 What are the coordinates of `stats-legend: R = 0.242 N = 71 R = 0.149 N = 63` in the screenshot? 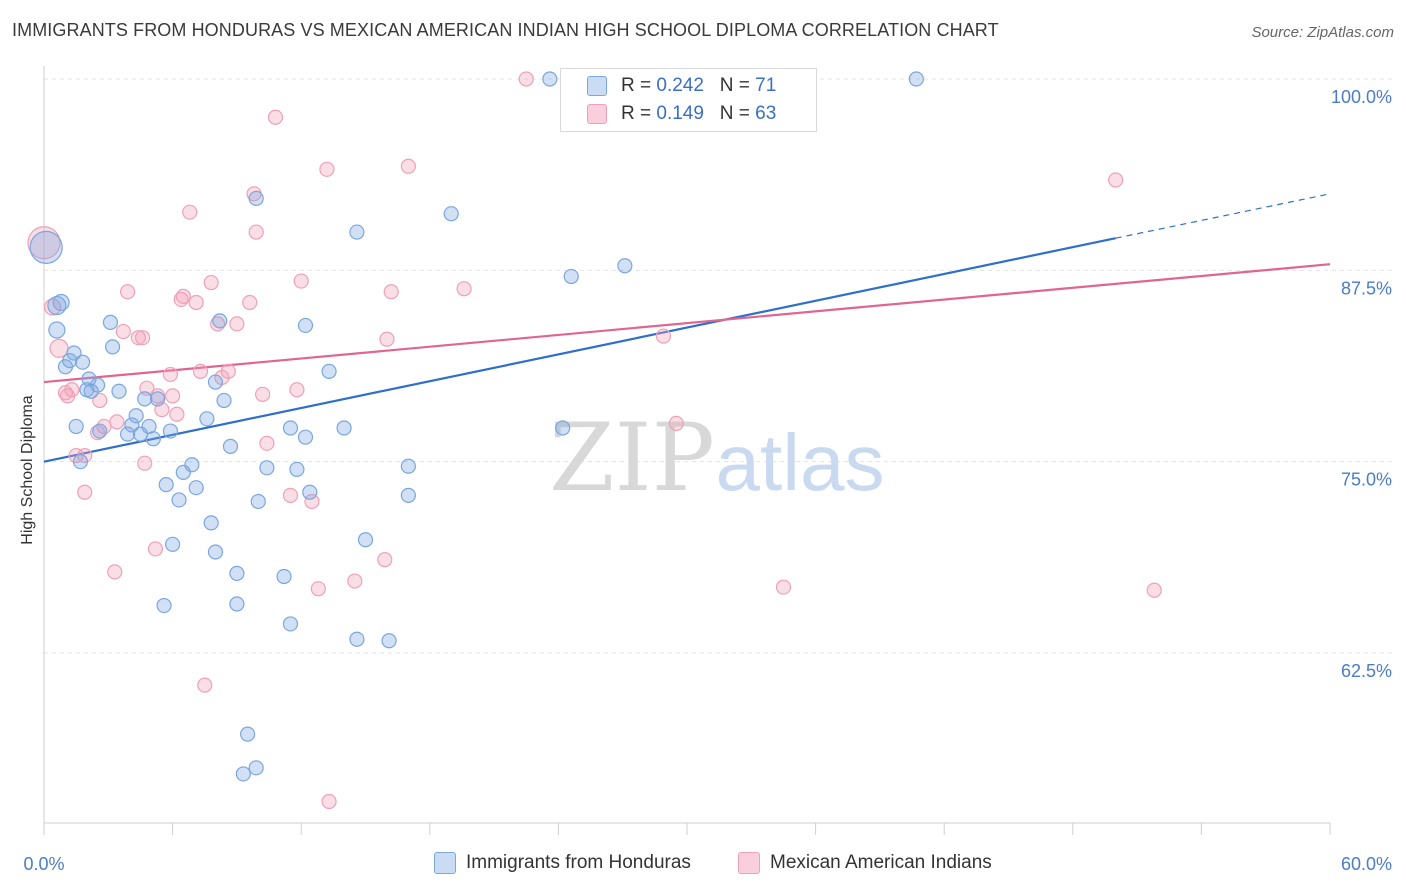 It's located at (688, 100).